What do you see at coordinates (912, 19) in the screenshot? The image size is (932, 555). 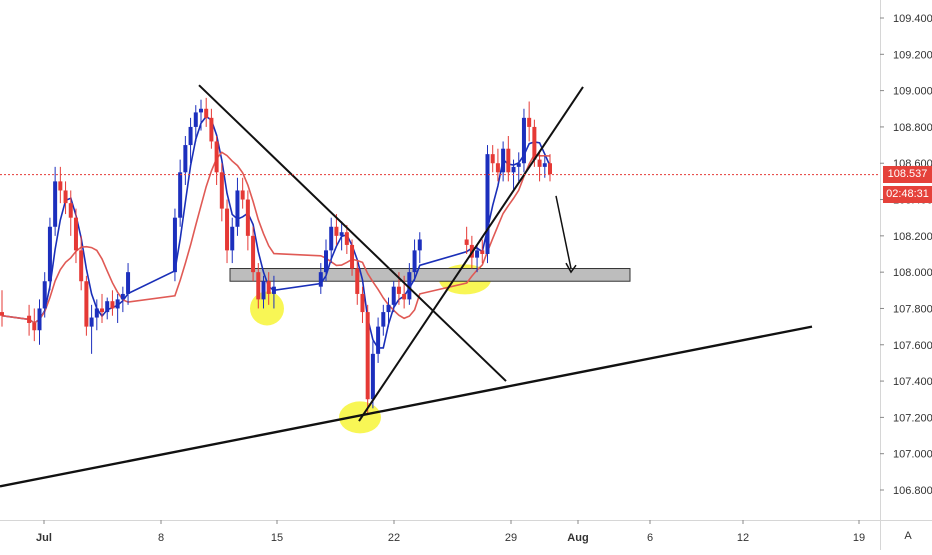 I see `price-tick-label: 109.400` at bounding box center [912, 19].